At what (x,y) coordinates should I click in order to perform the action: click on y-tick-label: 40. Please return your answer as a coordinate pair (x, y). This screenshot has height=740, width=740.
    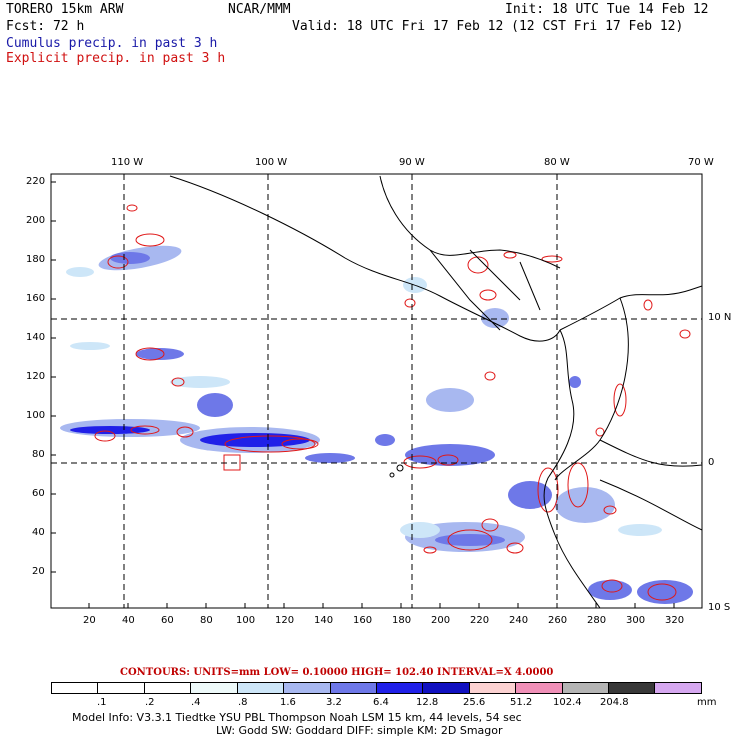
    Looking at the image, I should click on (38, 532).